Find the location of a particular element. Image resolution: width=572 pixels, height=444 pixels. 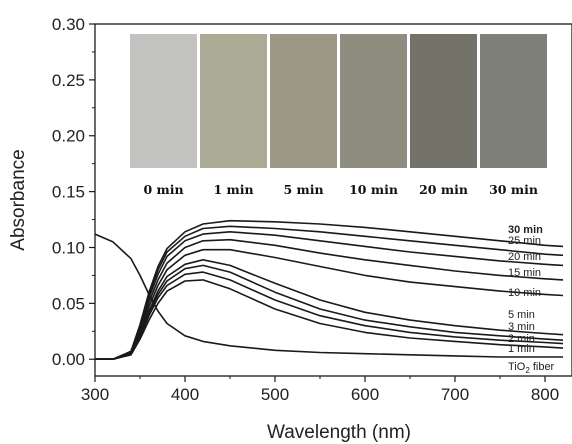

swatch-label: 1 min is located at coordinates (233, 189).